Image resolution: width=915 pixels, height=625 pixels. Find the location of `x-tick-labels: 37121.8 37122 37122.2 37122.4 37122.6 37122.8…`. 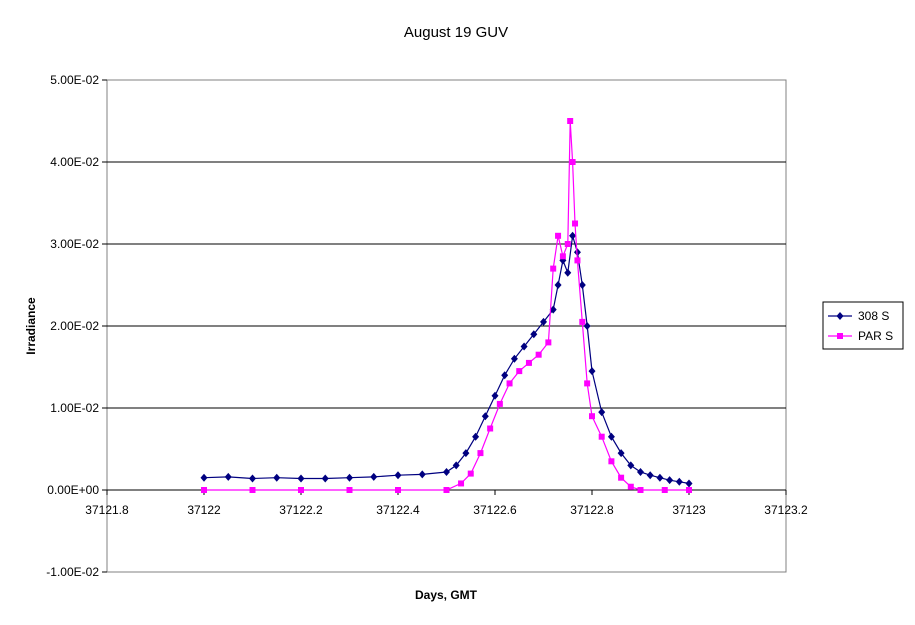

x-tick-labels: 37121.8 37122 37122.2 37122.4 37122.6 37122.8… is located at coordinates (446, 510).